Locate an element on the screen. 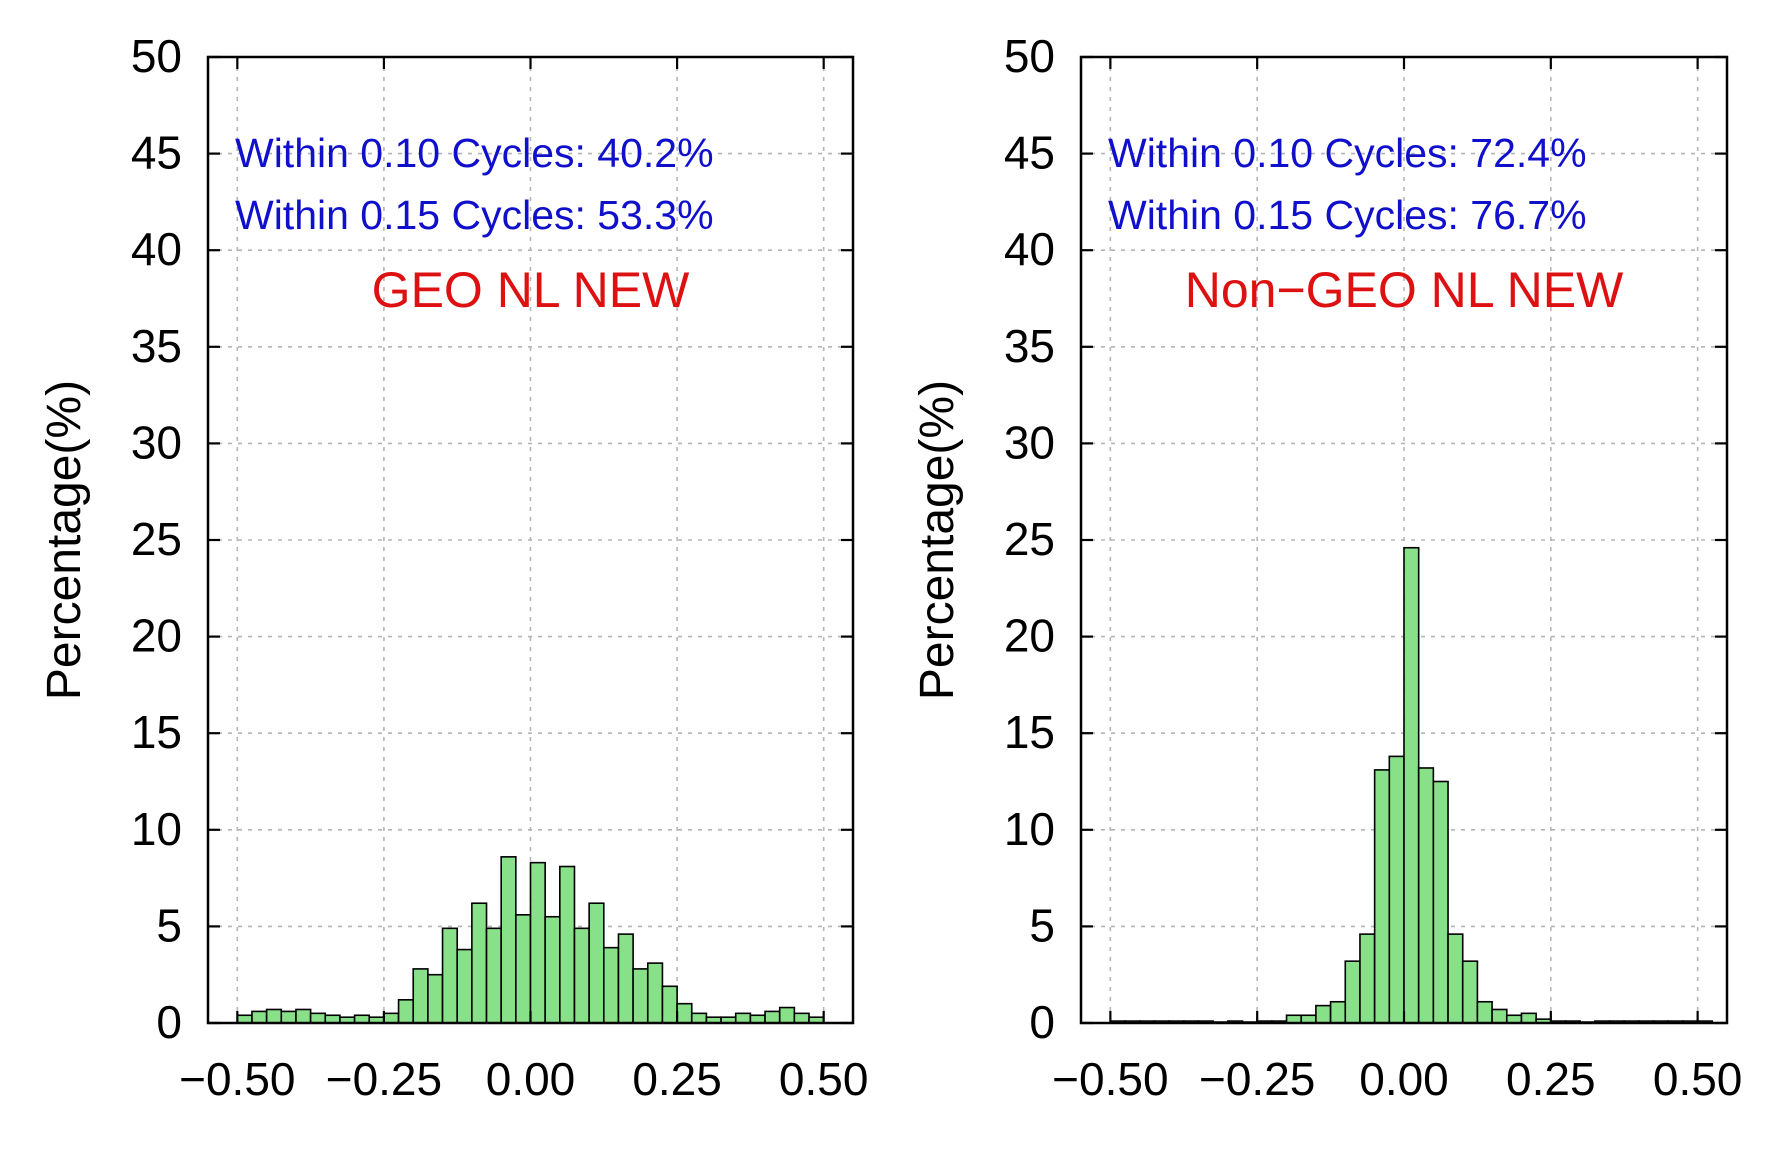 This screenshot has height=1162, width=1790. chart-title: GEO NL NEW is located at coordinates (531, 290).